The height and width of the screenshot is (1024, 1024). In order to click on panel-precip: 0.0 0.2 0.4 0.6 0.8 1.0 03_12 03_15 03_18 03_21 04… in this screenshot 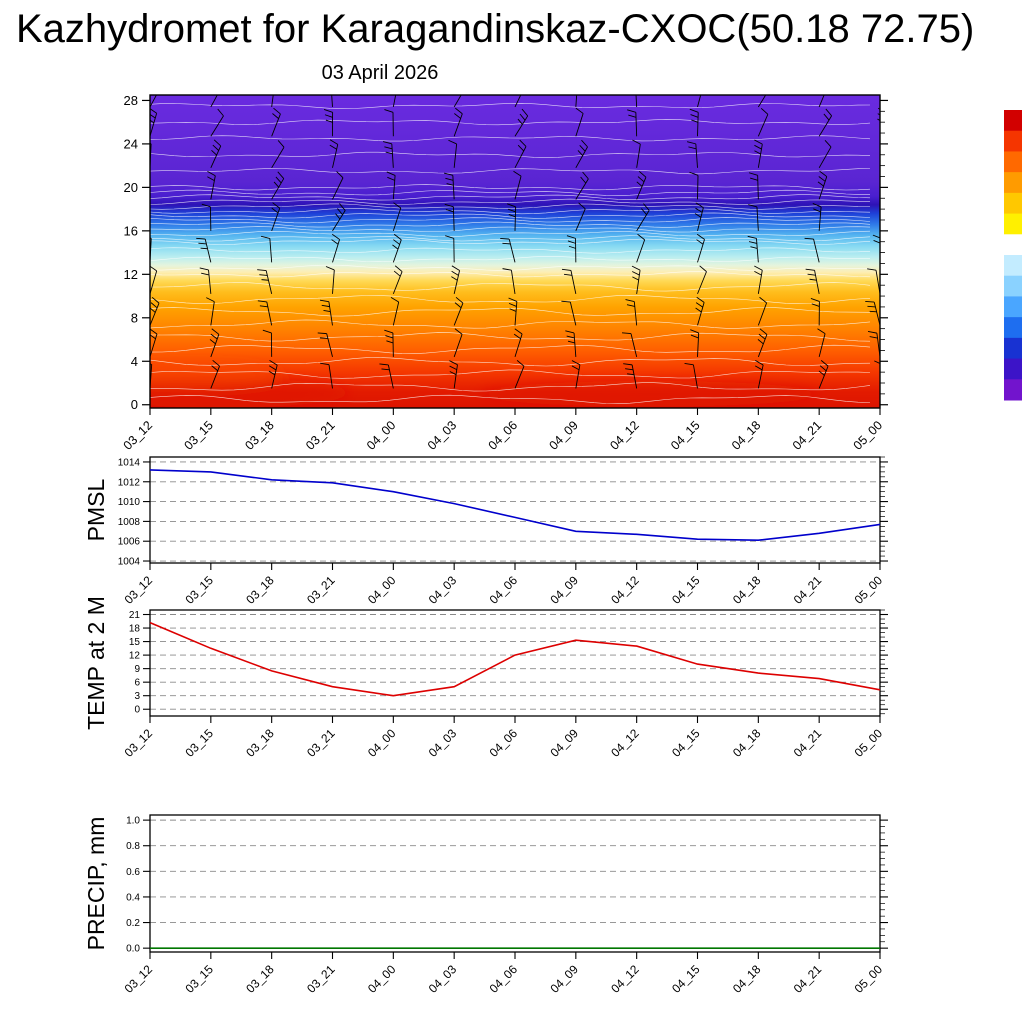, I will do `click(485, 905)`.